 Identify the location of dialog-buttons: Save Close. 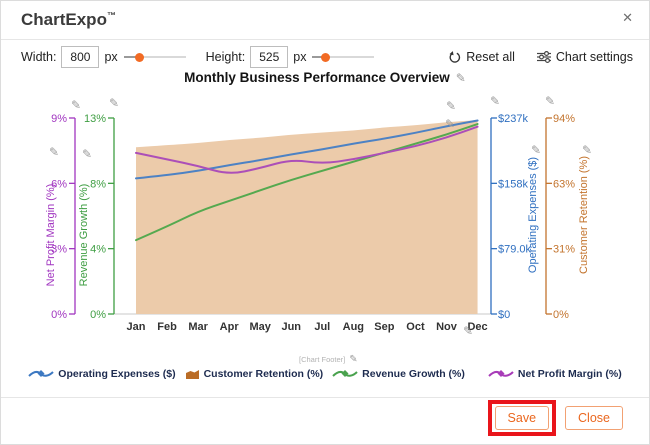
(555, 418).